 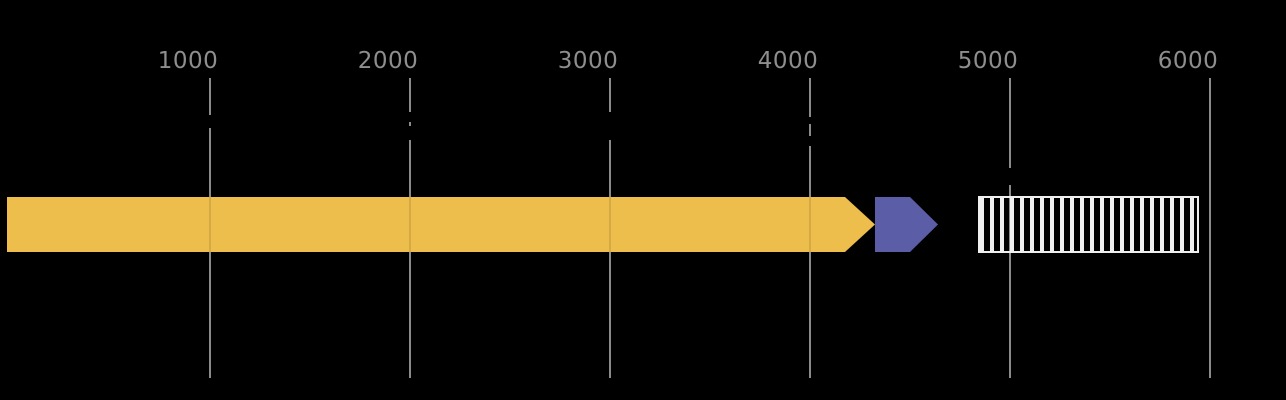 I want to click on x-tick-label-6000: 6000, so click(x=1188, y=61).